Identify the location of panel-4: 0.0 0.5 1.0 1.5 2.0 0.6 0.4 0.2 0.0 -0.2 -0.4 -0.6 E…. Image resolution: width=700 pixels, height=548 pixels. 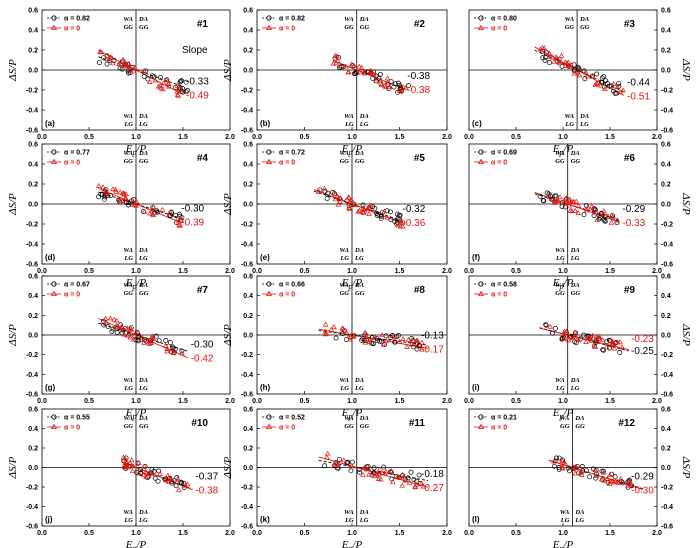
(121, 217).